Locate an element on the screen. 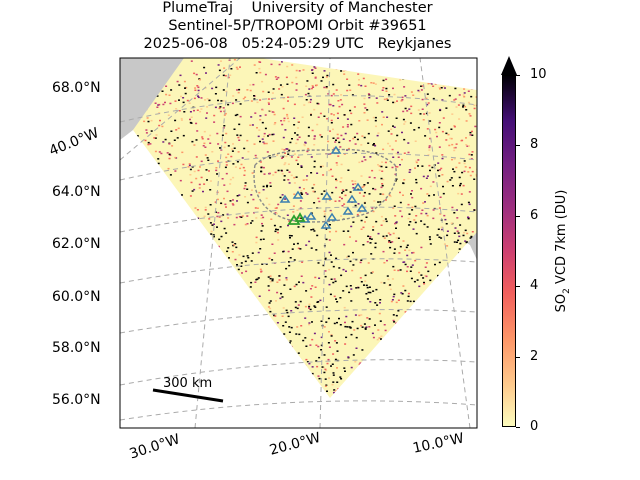  colorbar-tick-label: 10 is located at coordinates (538, 74).